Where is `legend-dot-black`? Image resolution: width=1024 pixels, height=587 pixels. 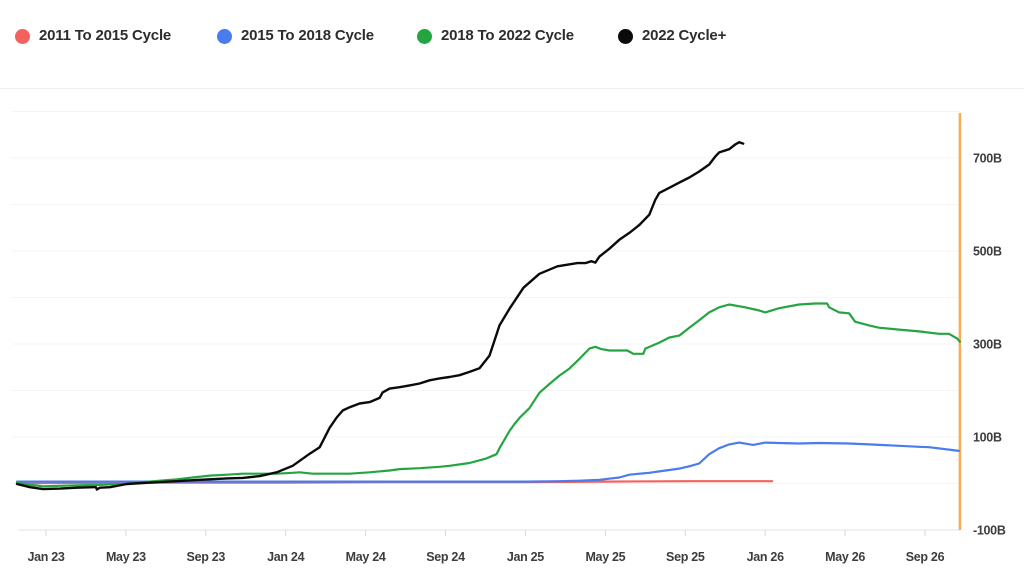
legend-dot-black is located at coordinates (625, 36).